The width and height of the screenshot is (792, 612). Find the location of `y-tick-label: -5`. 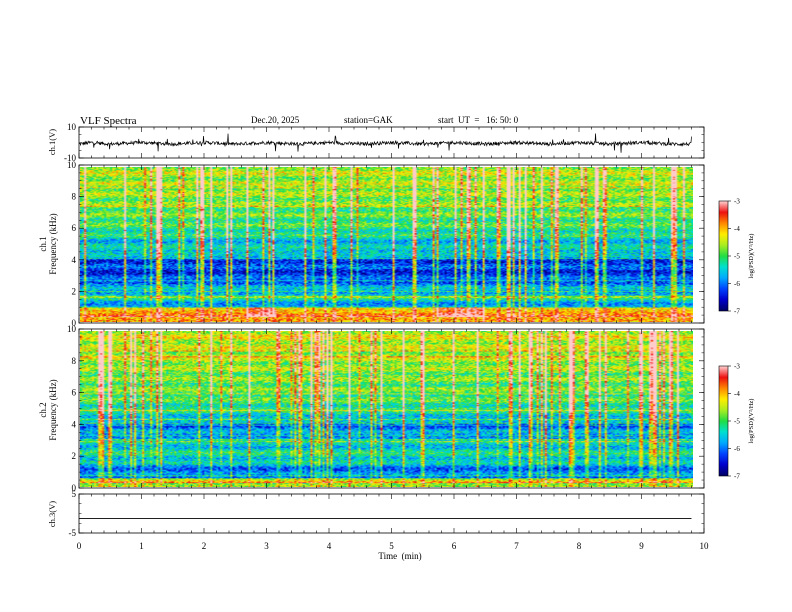

y-tick-label: -5 is located at coordinates (73, 533).